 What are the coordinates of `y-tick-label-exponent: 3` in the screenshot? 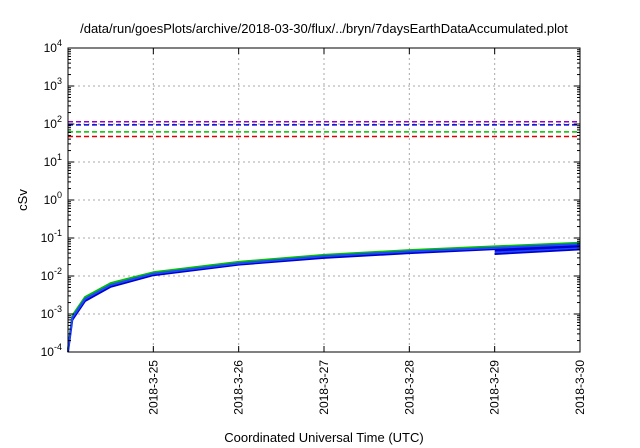 It's located at (59, 81).